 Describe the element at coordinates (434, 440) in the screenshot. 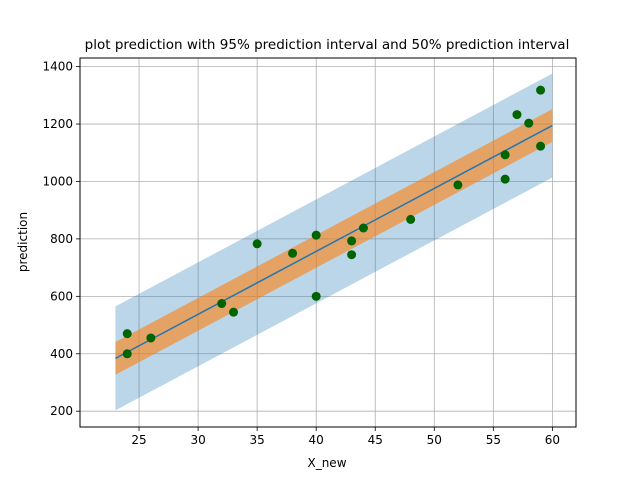

I see `x-tick-label: 50` at that location.